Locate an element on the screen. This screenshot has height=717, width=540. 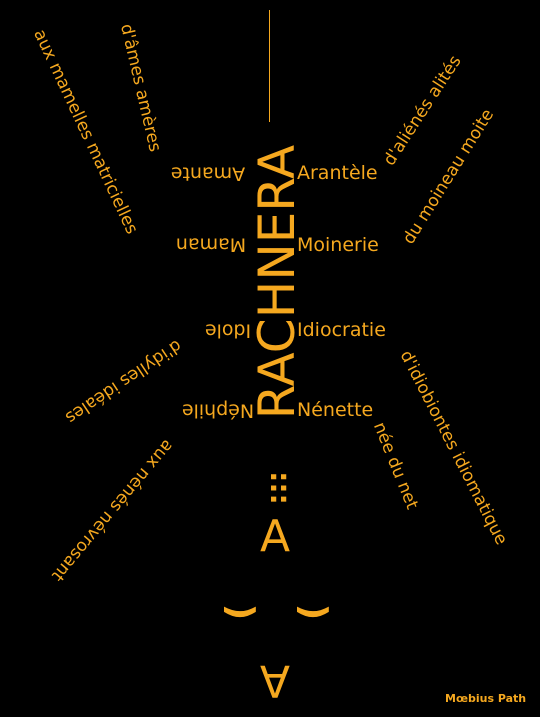
signature: Mœbius Path is located at coordinates (486, 698).